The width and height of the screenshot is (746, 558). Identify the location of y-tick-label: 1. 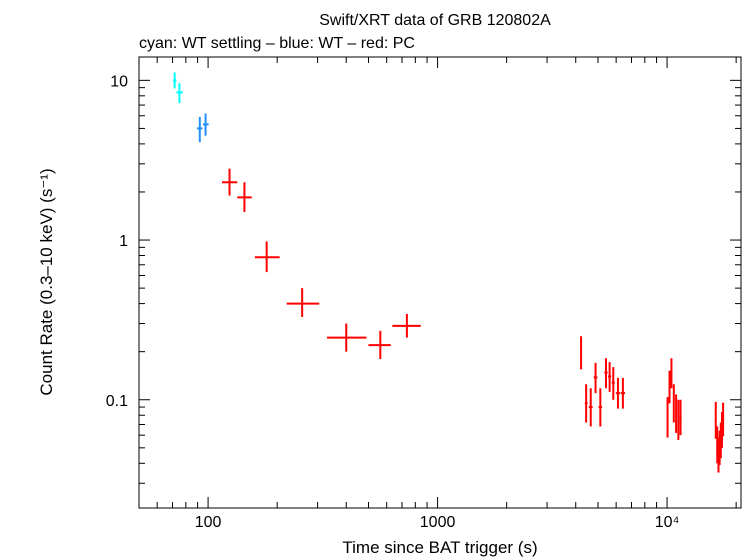
(123, 241).